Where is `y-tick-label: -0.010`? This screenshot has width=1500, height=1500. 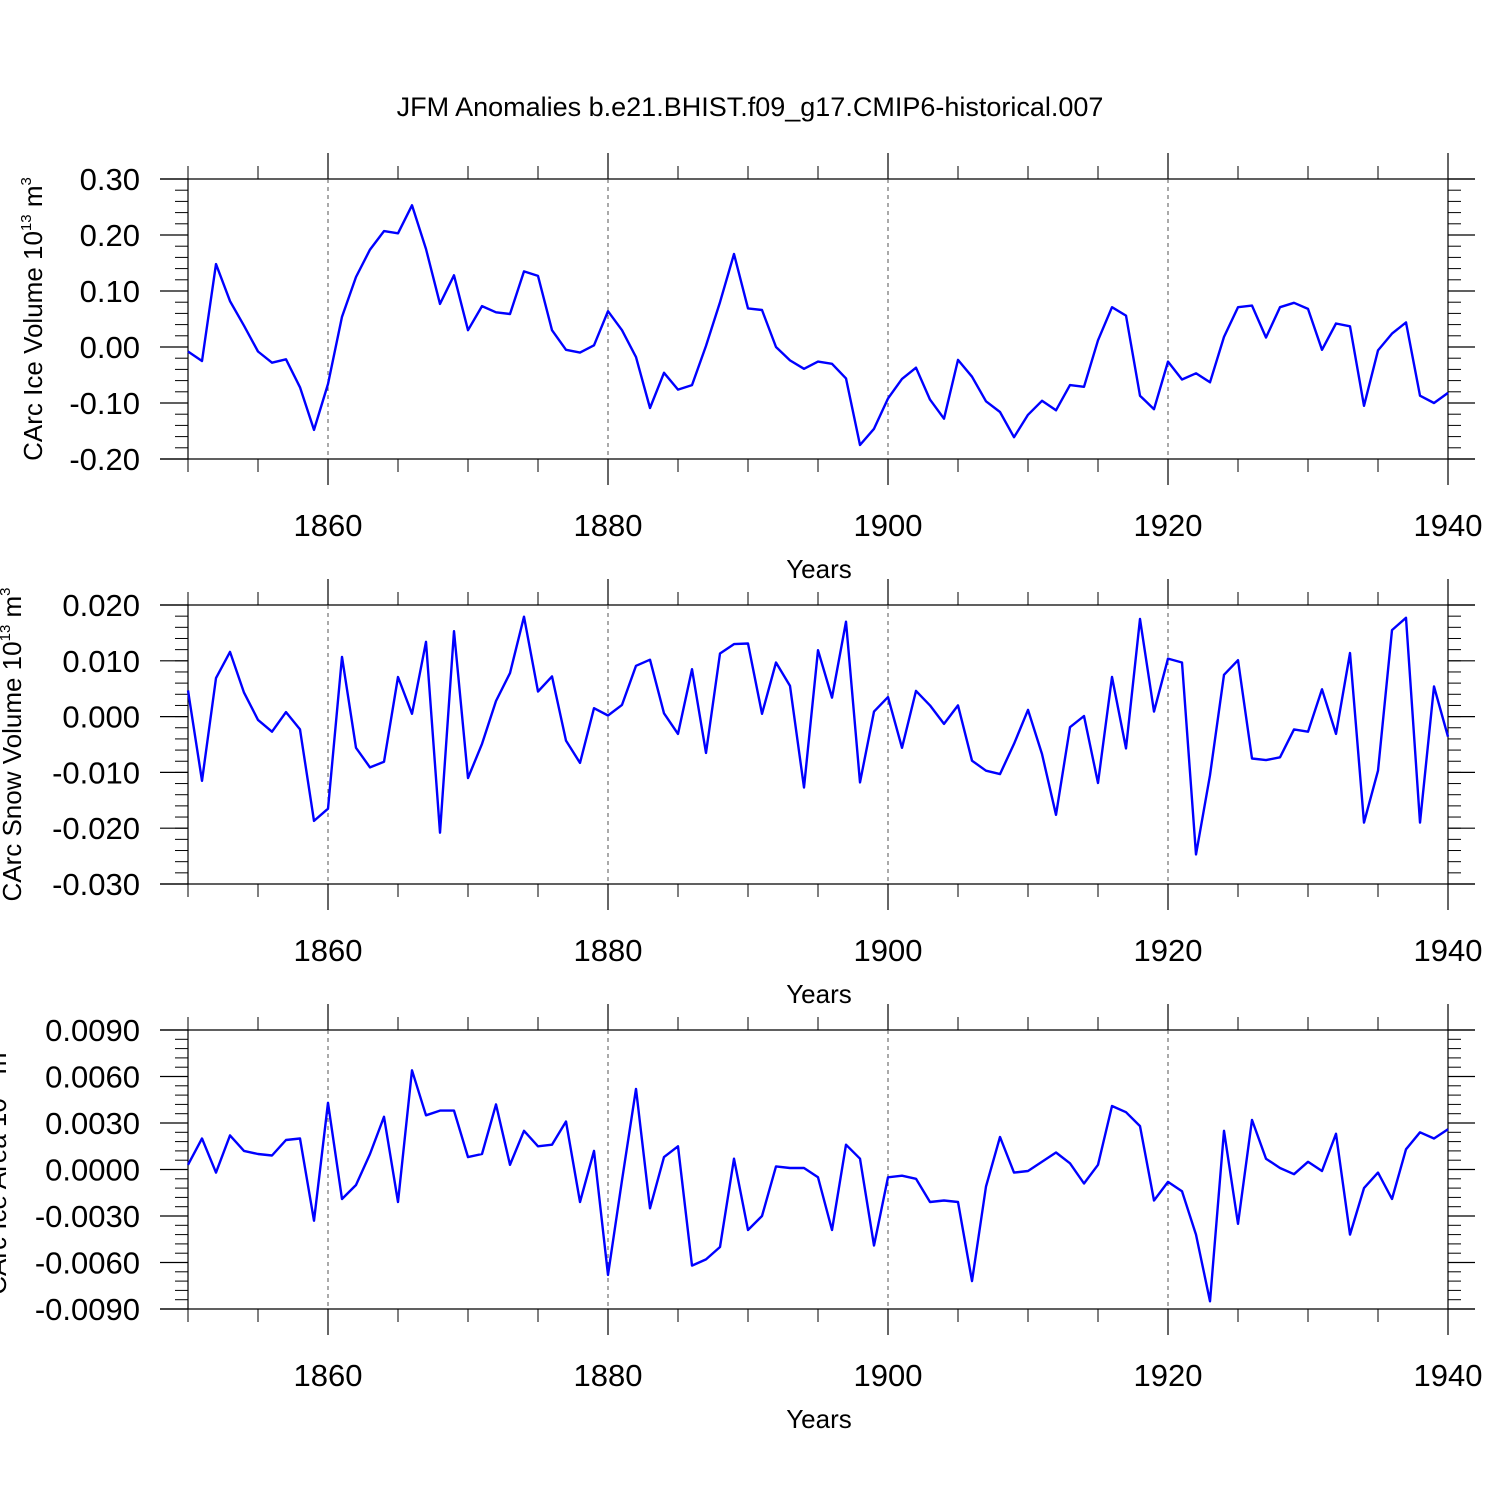 y-tick-label: -0.010 is located at coordinates (96, 772).